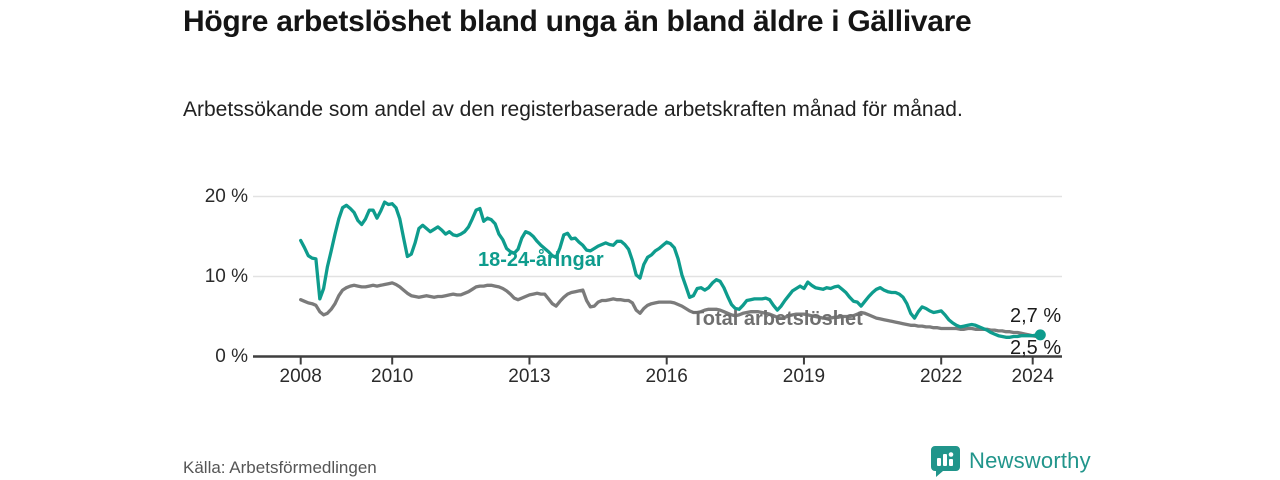 The width and height of the screenshot is (1280, 480). I want to click on x-tick-label: 2013, so click(529, 376).